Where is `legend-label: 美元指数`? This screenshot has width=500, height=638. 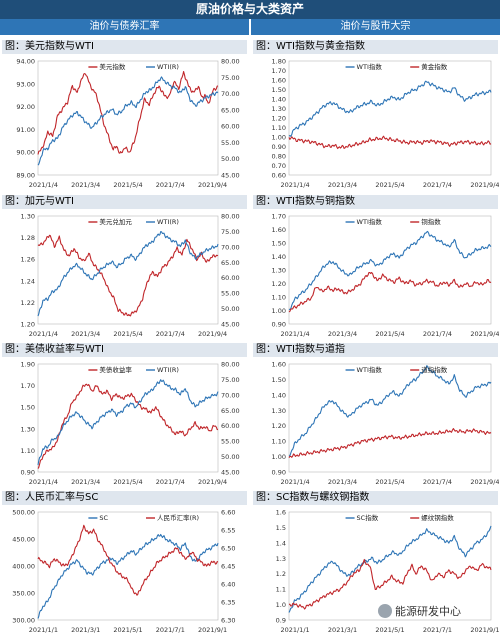 legend-label: 美元指数 is located at coordinates (112, 66).